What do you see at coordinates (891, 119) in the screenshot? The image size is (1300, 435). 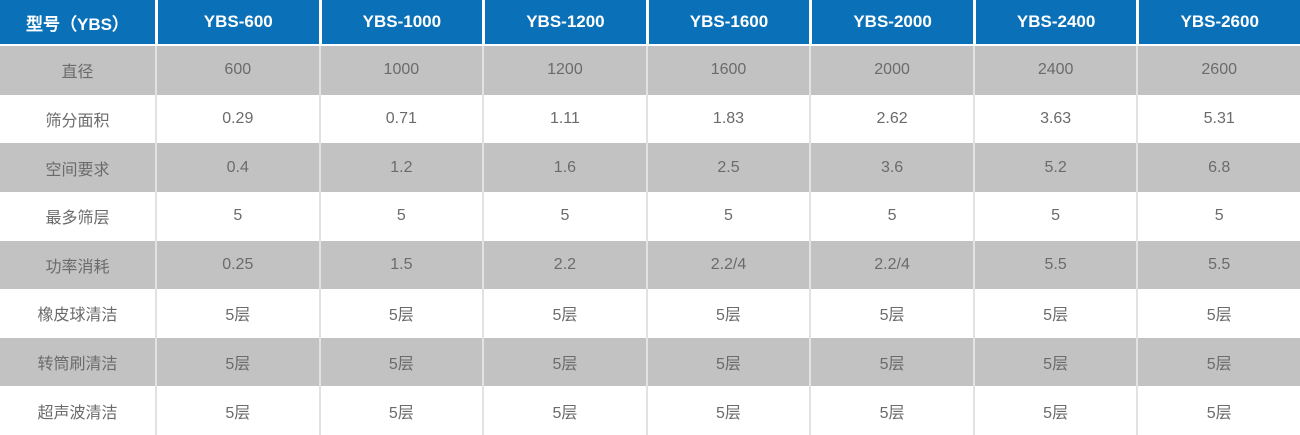 I see `table-cell: 2.62` at bounding box center [891, 119].